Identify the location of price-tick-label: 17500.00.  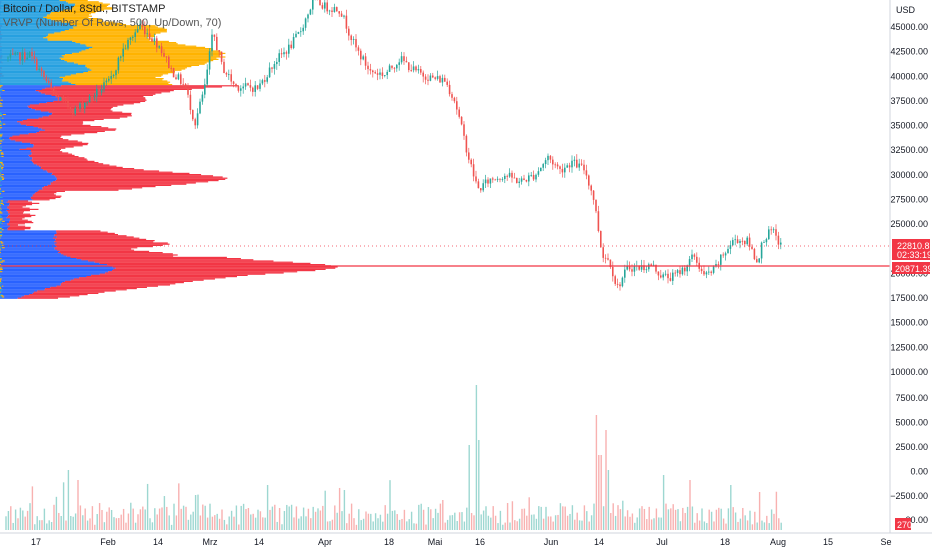
(909, 298).